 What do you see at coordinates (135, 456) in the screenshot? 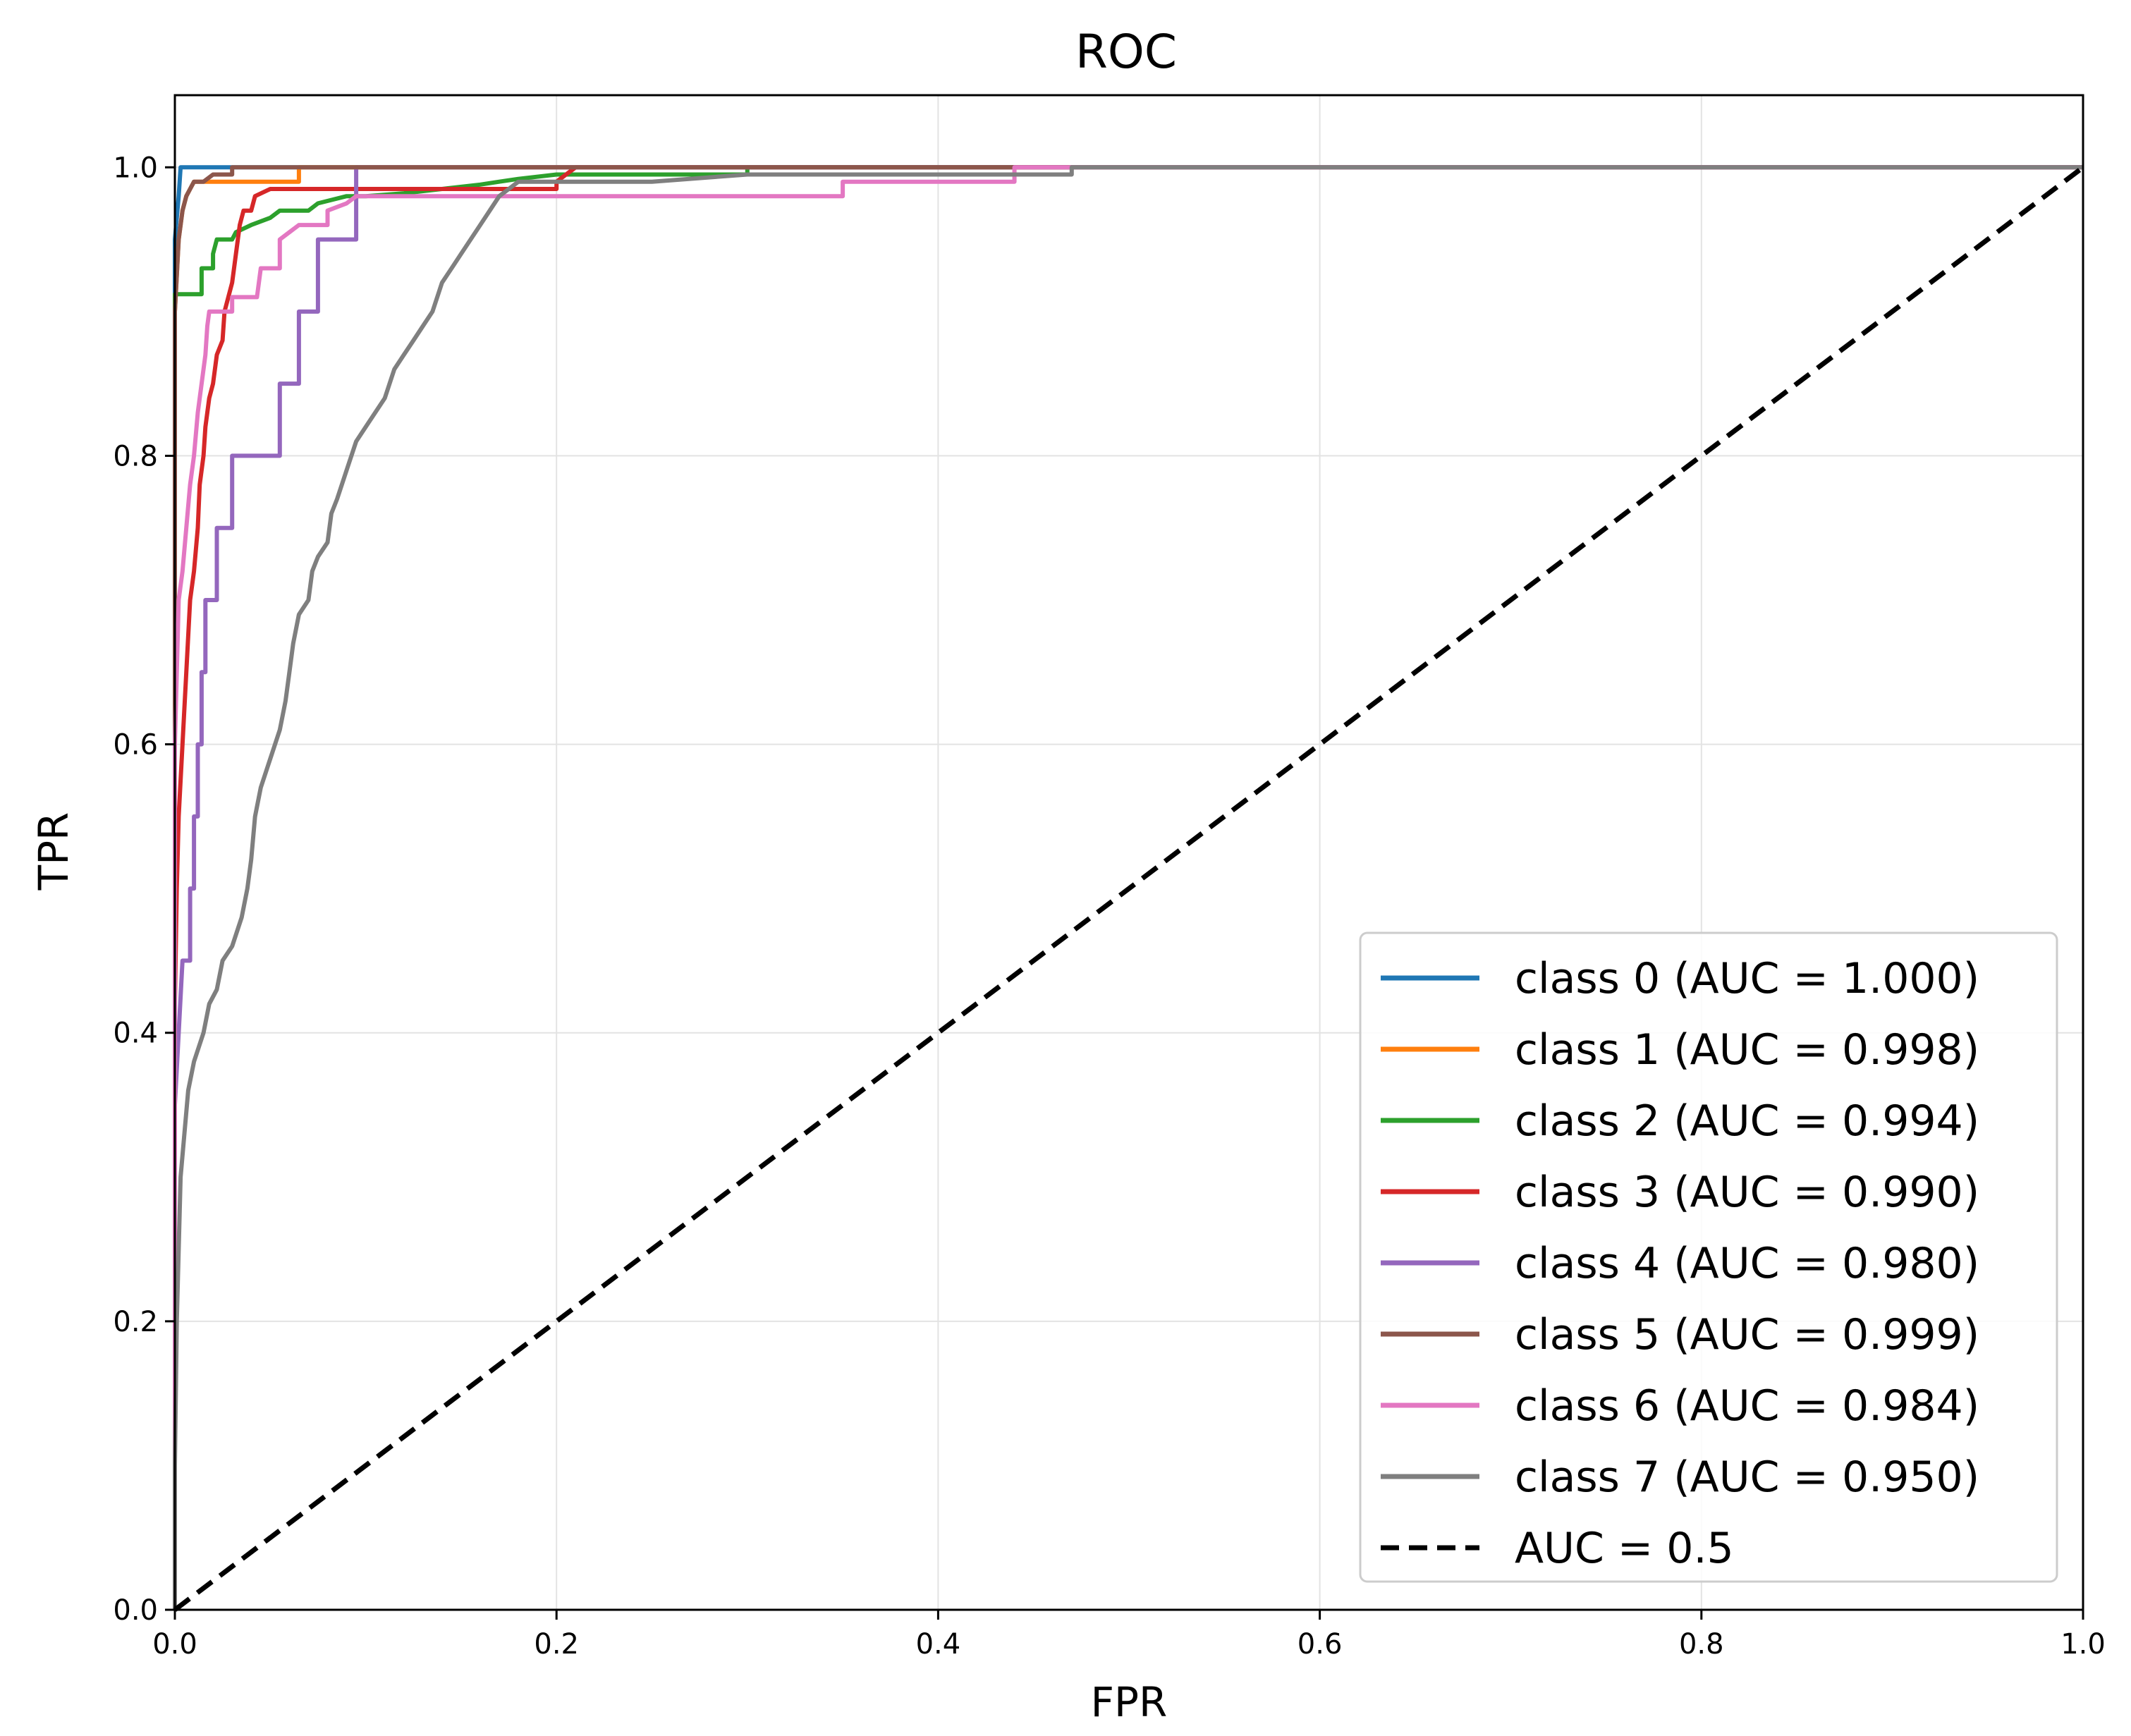
I see `y-tick-label-4: 0.8` at bounding box center [135, 456].